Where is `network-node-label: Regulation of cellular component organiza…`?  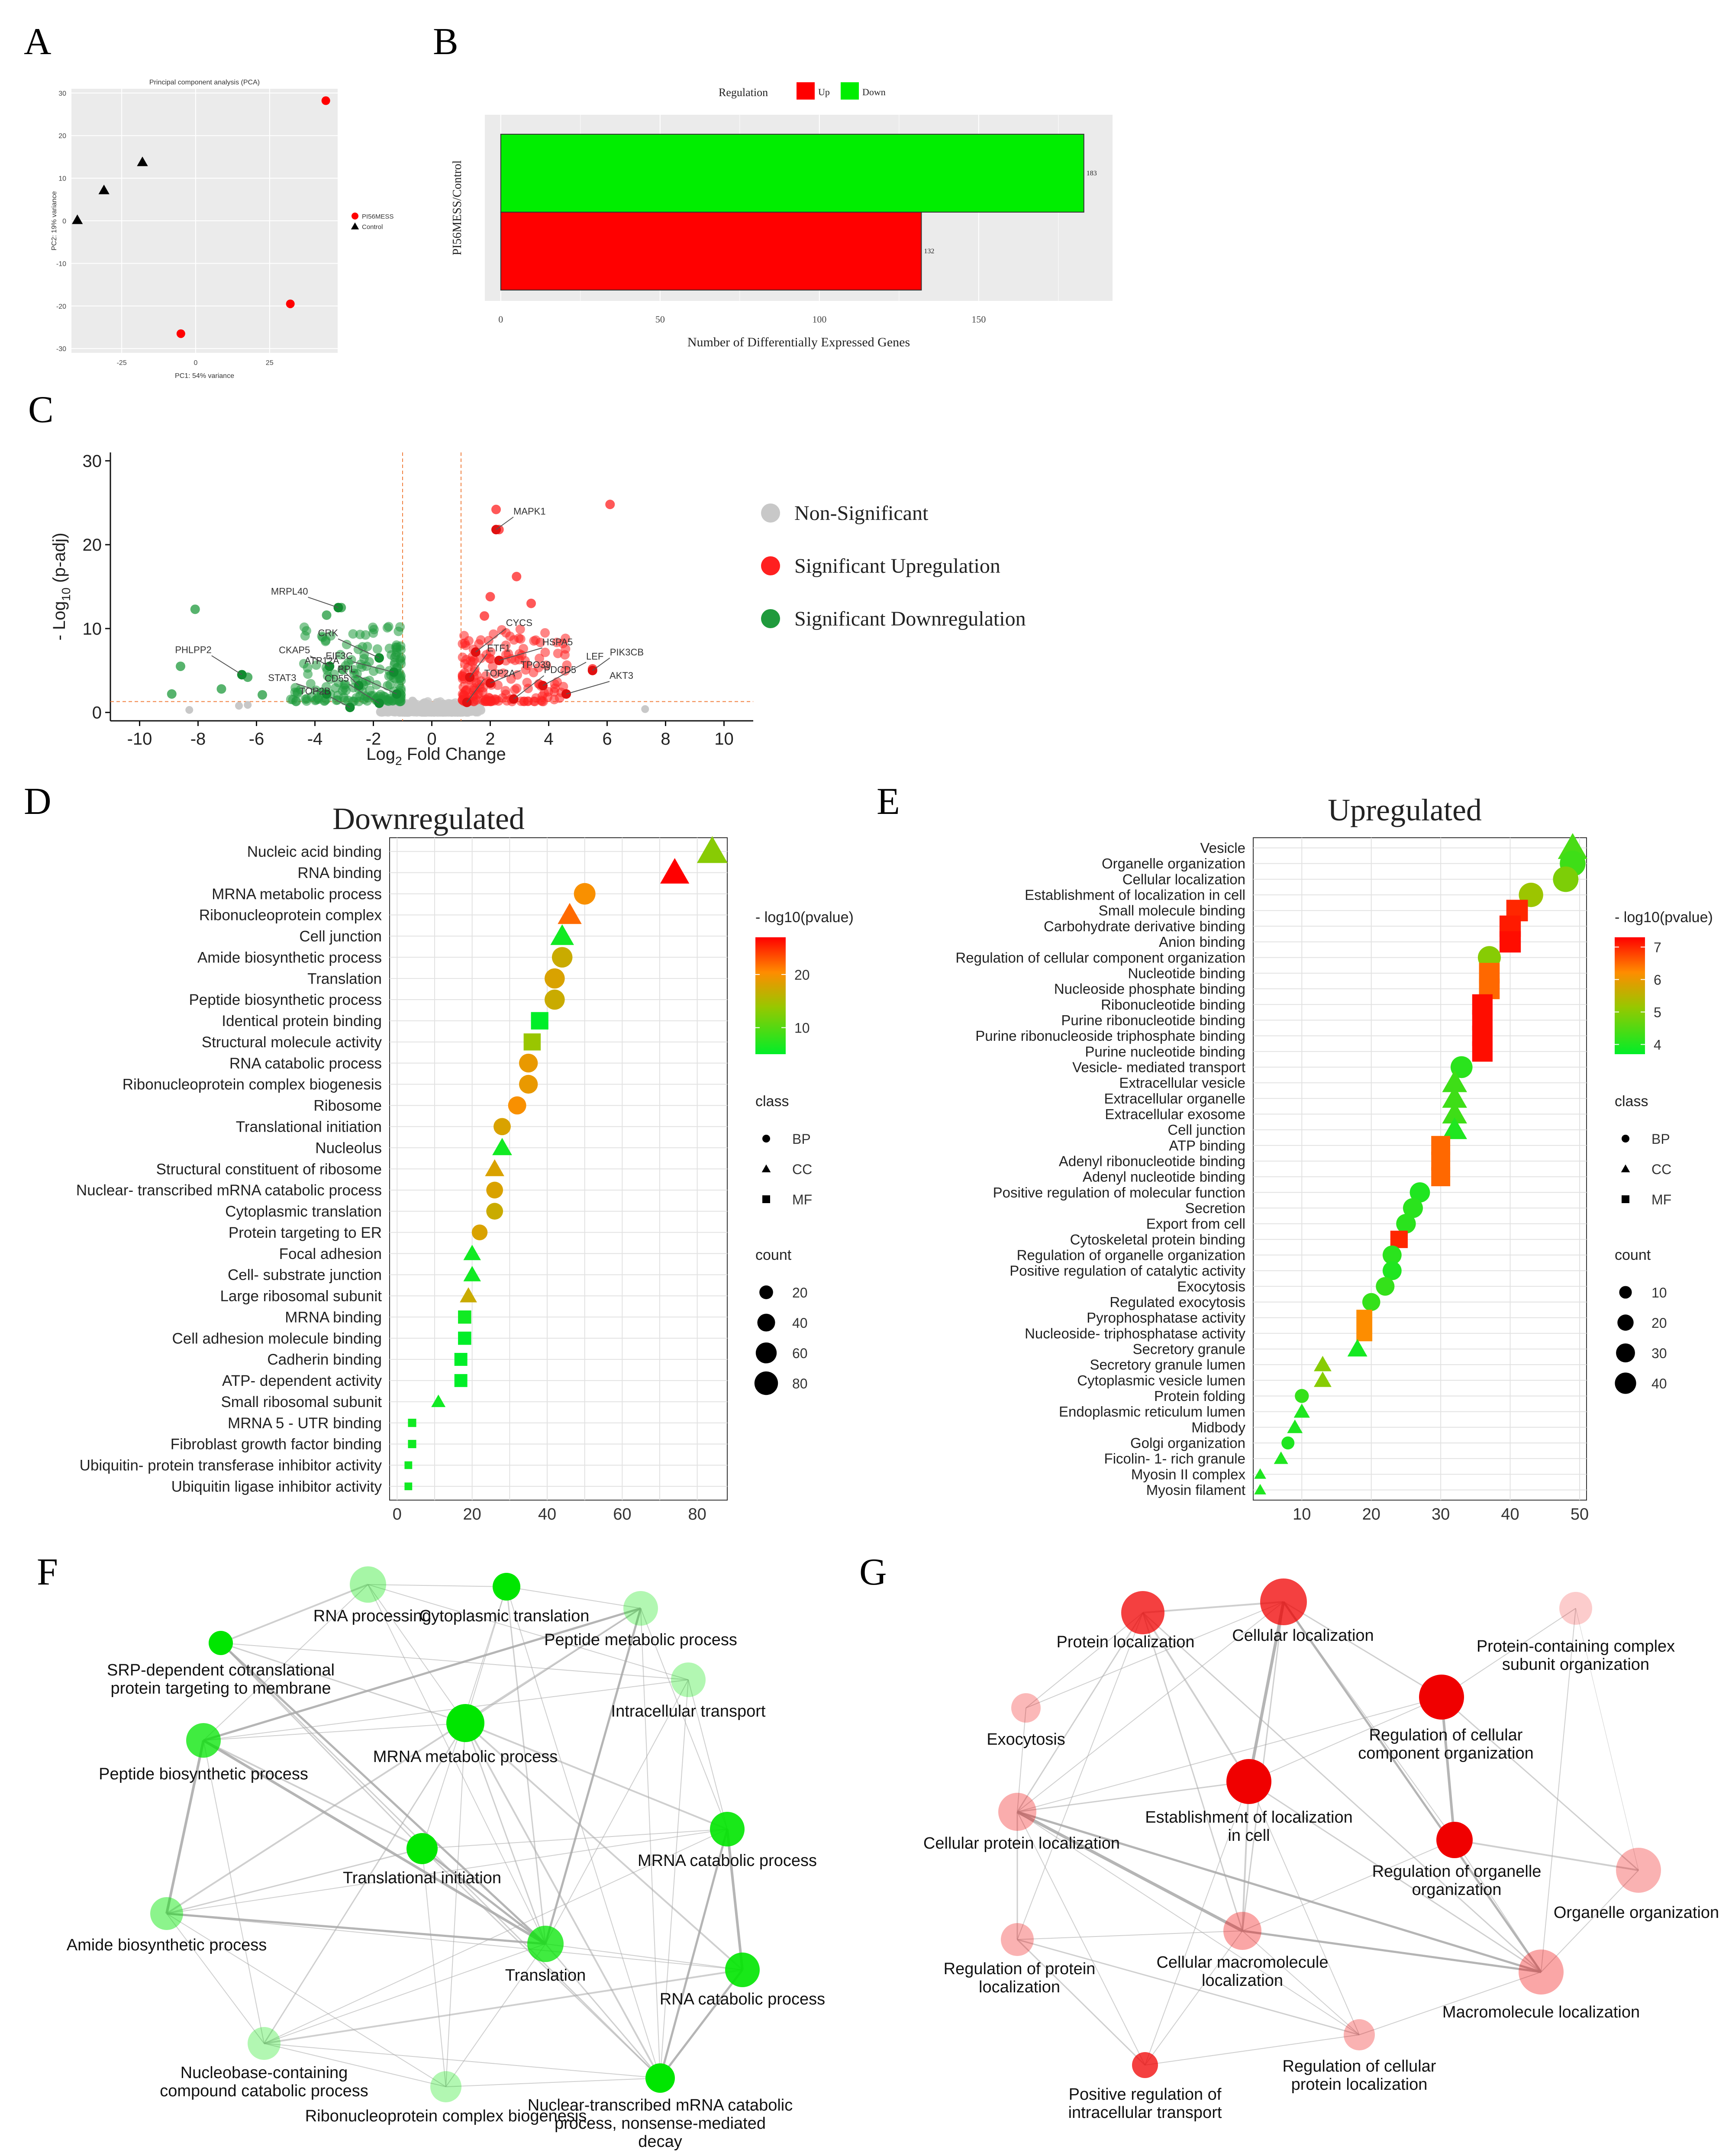
network-node-label: Regulation of cellular component organiza… is located at coordinates (1446, 1744).